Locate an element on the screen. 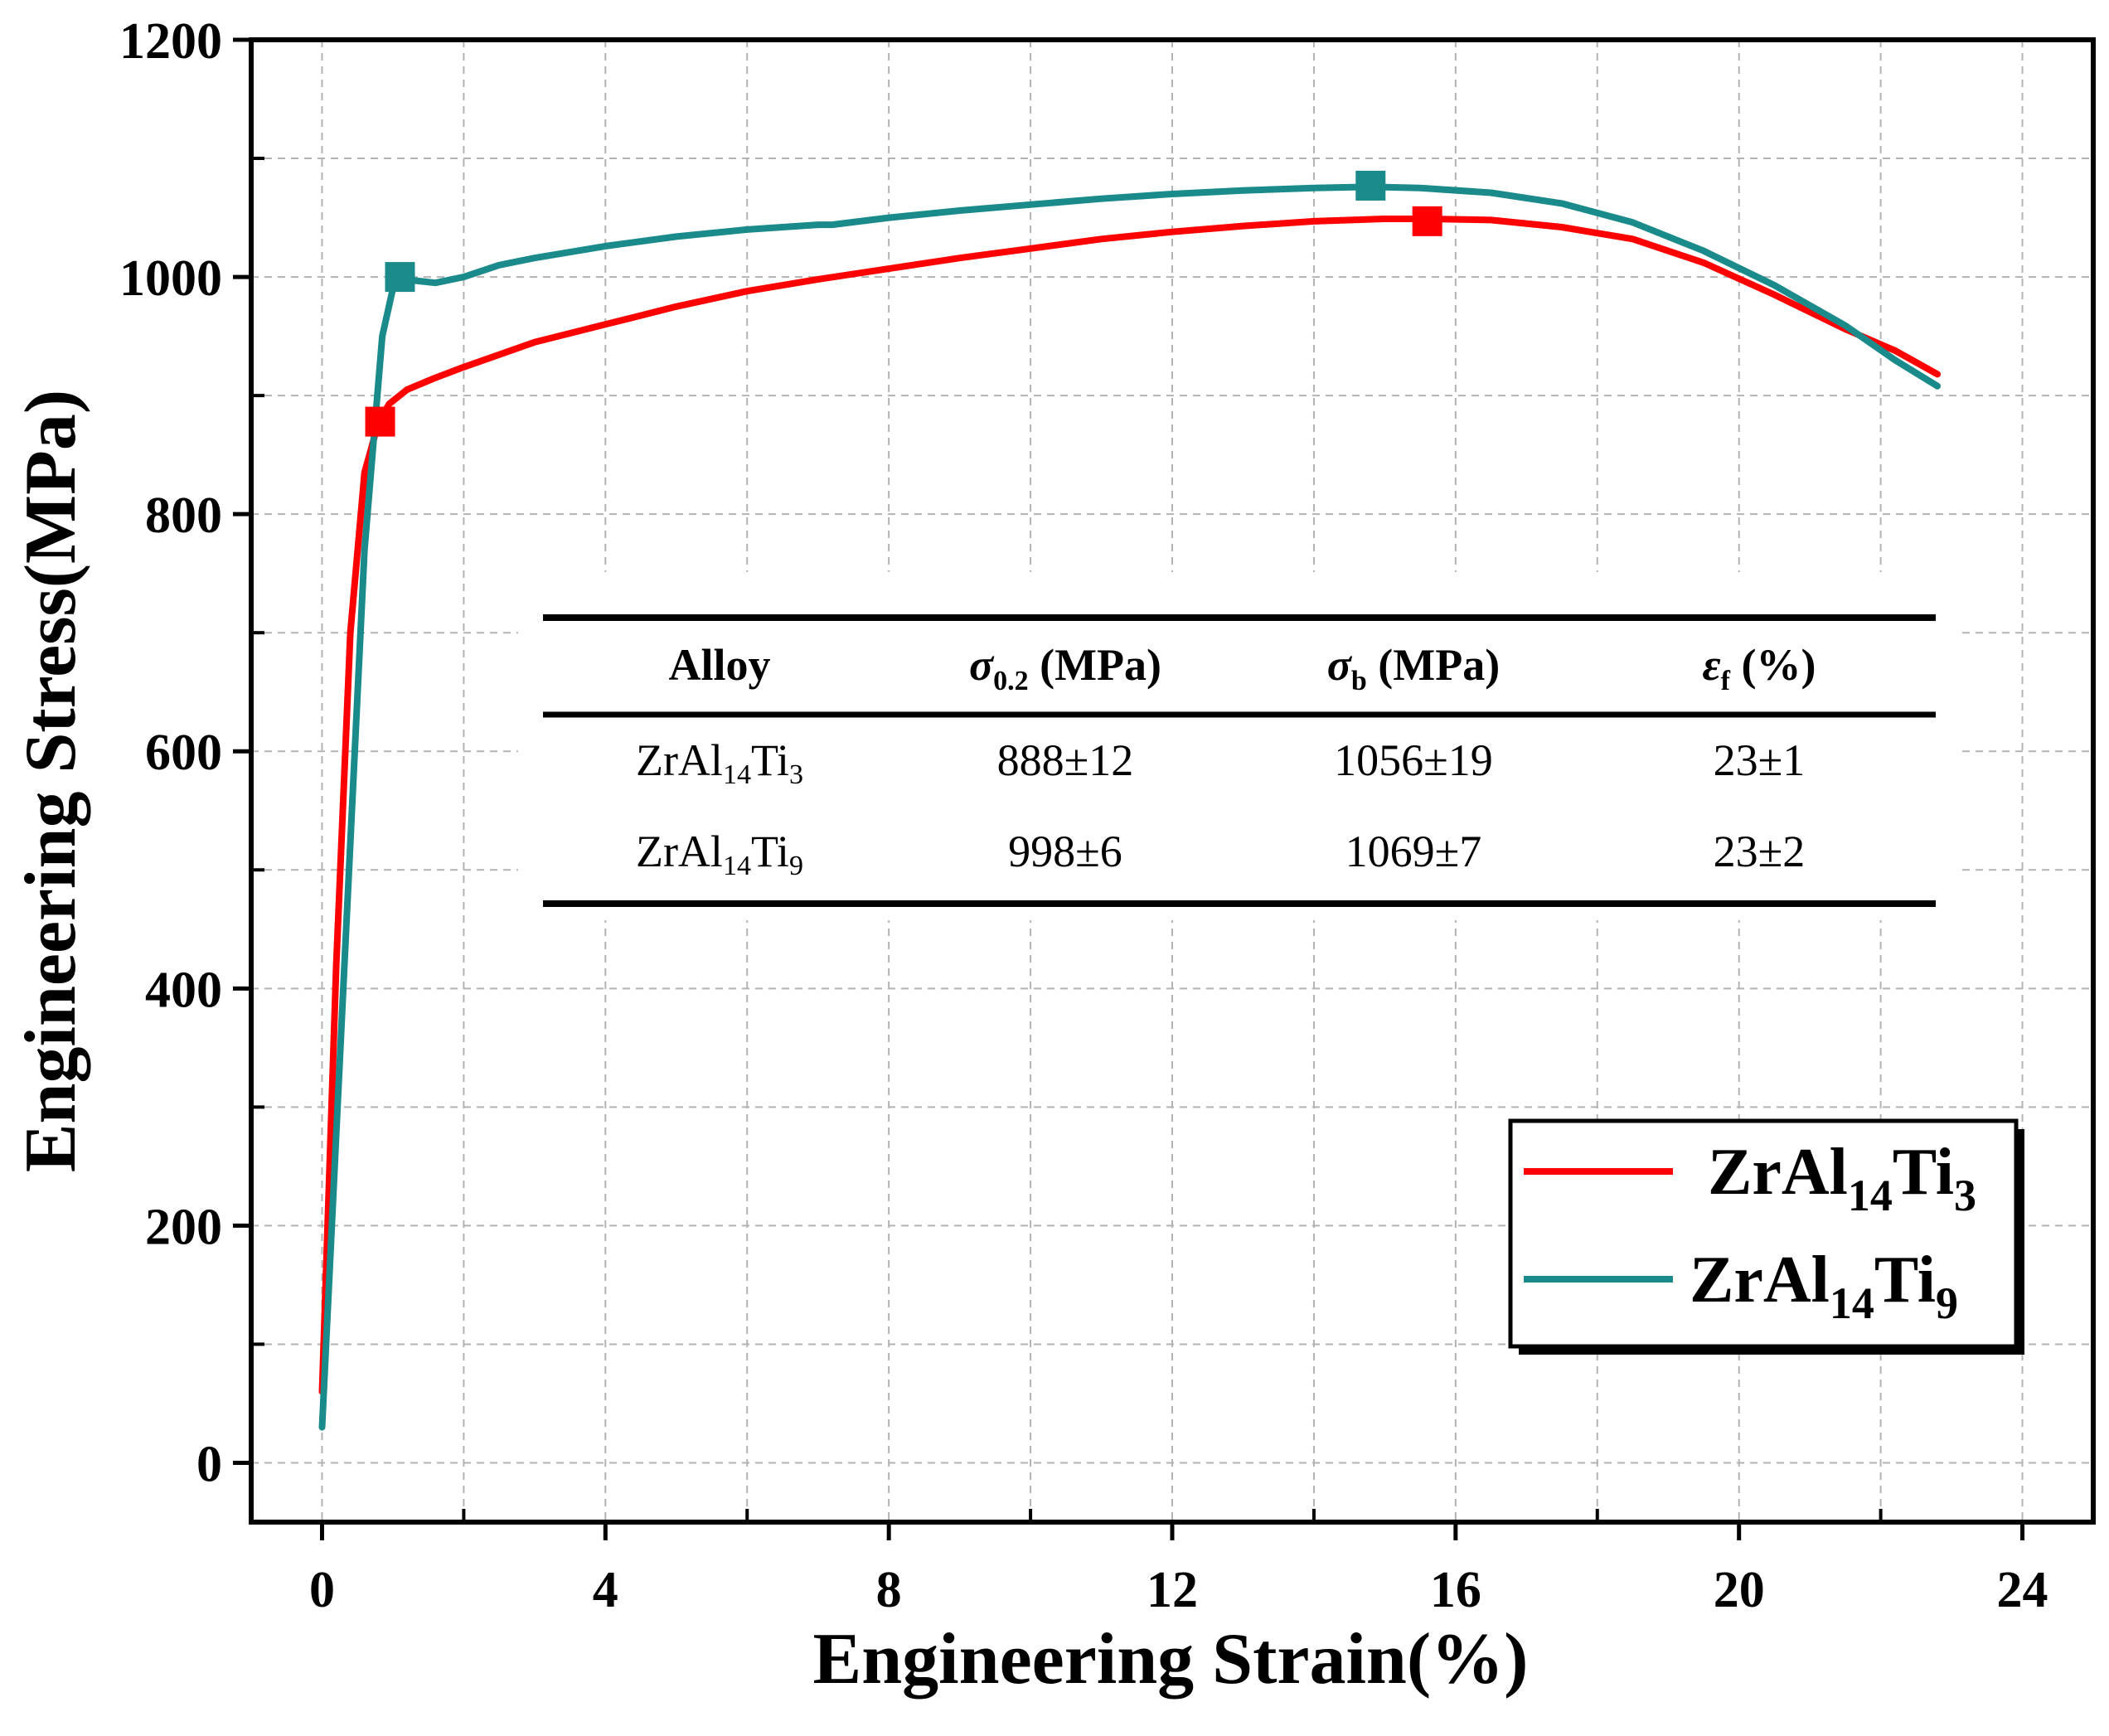  yield-symbol: σ is located at coordinates (982, 665).